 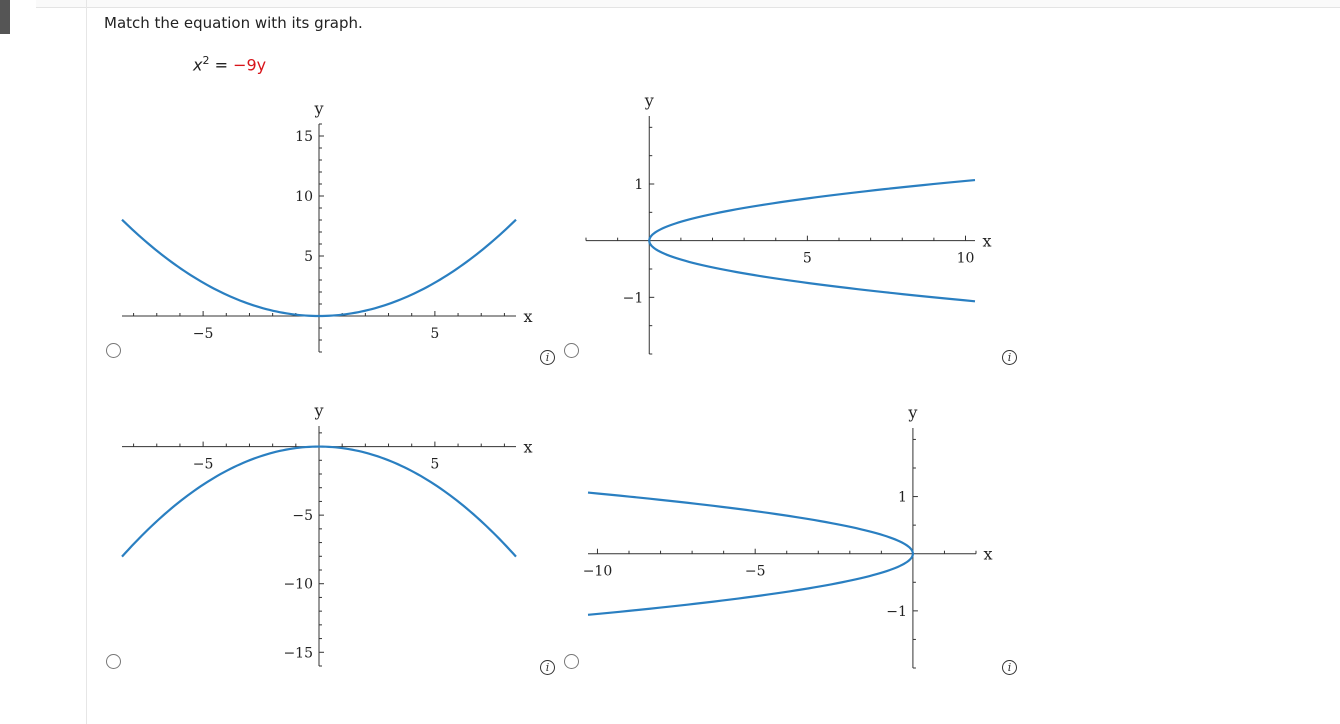 What do you see at coordinates (250, 65) in the screenshot?
I see `equation-rhs: −9y` at bounding box center [250, 65].